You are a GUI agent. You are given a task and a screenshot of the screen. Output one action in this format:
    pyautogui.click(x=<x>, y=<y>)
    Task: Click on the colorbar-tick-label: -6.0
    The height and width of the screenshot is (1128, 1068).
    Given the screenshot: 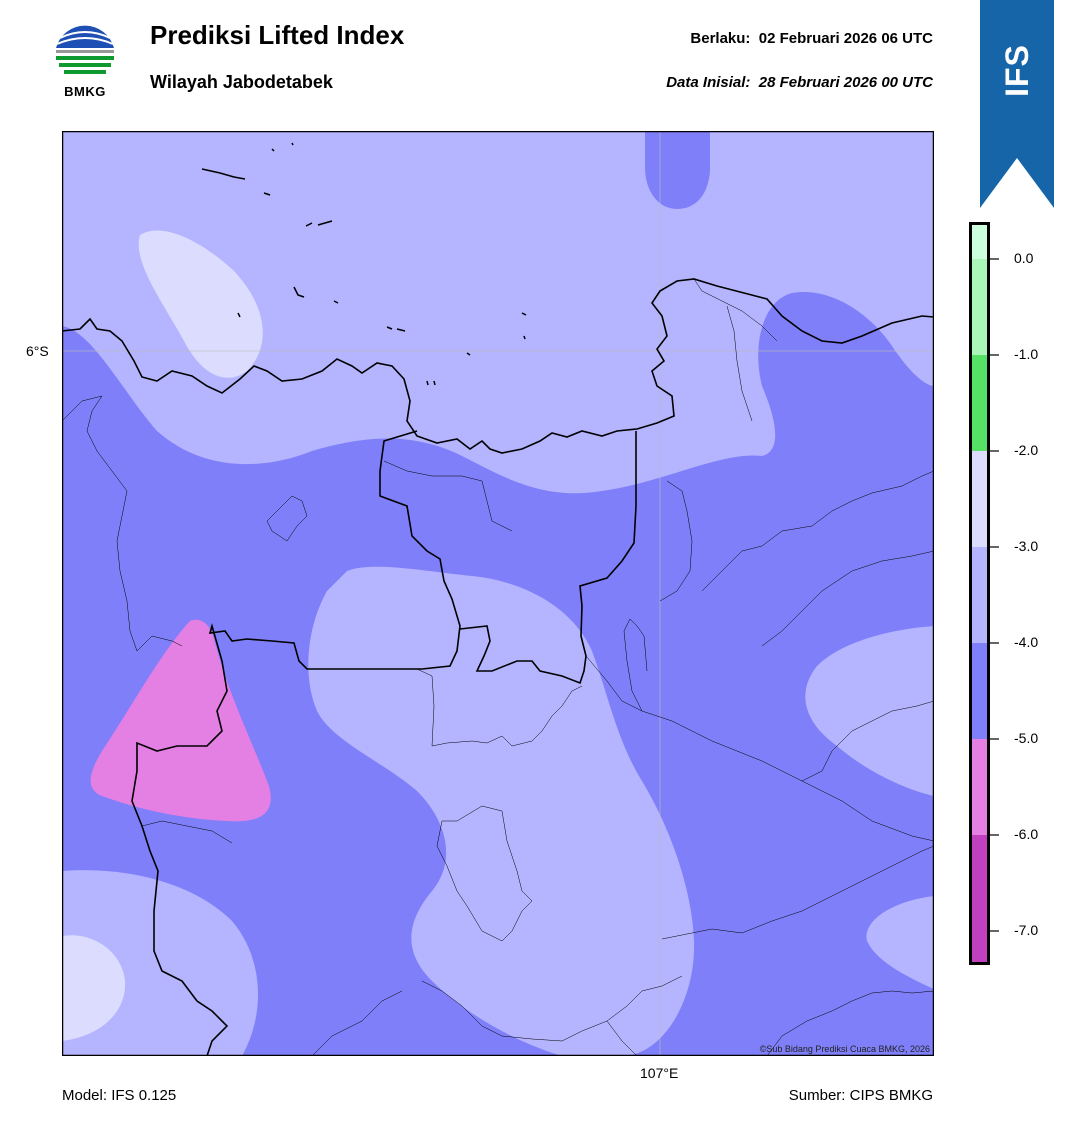 What is the action you would take?
    pyautogui.click(x=1026, y=834)
    